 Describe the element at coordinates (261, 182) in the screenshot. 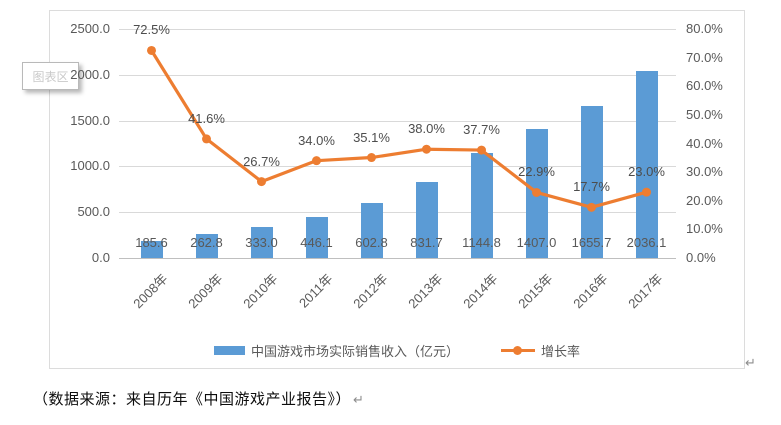

I see `line-marker-2010年` at that location.